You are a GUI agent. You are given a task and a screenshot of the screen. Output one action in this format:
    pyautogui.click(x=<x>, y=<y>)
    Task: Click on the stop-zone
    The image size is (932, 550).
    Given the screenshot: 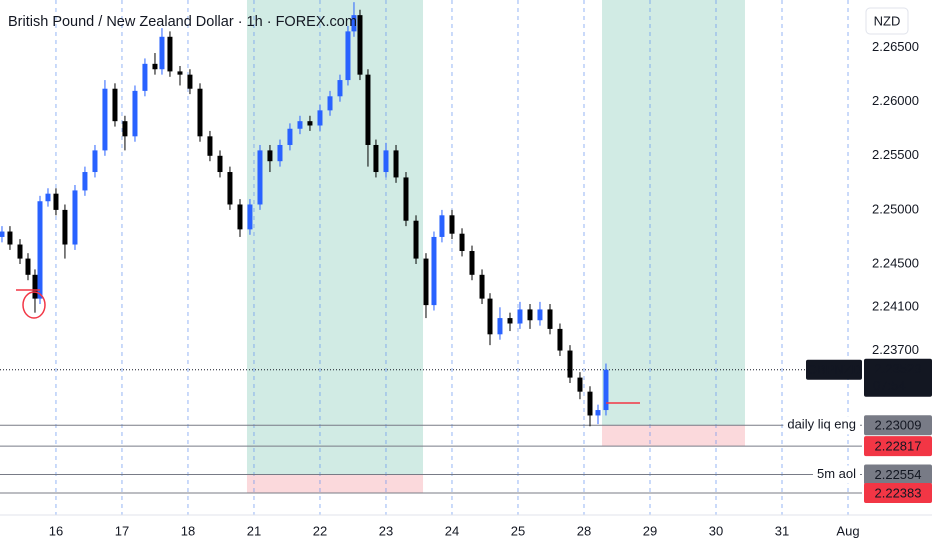 What is the action you would take?
    pyautogui.click(x=673, y=436)
    